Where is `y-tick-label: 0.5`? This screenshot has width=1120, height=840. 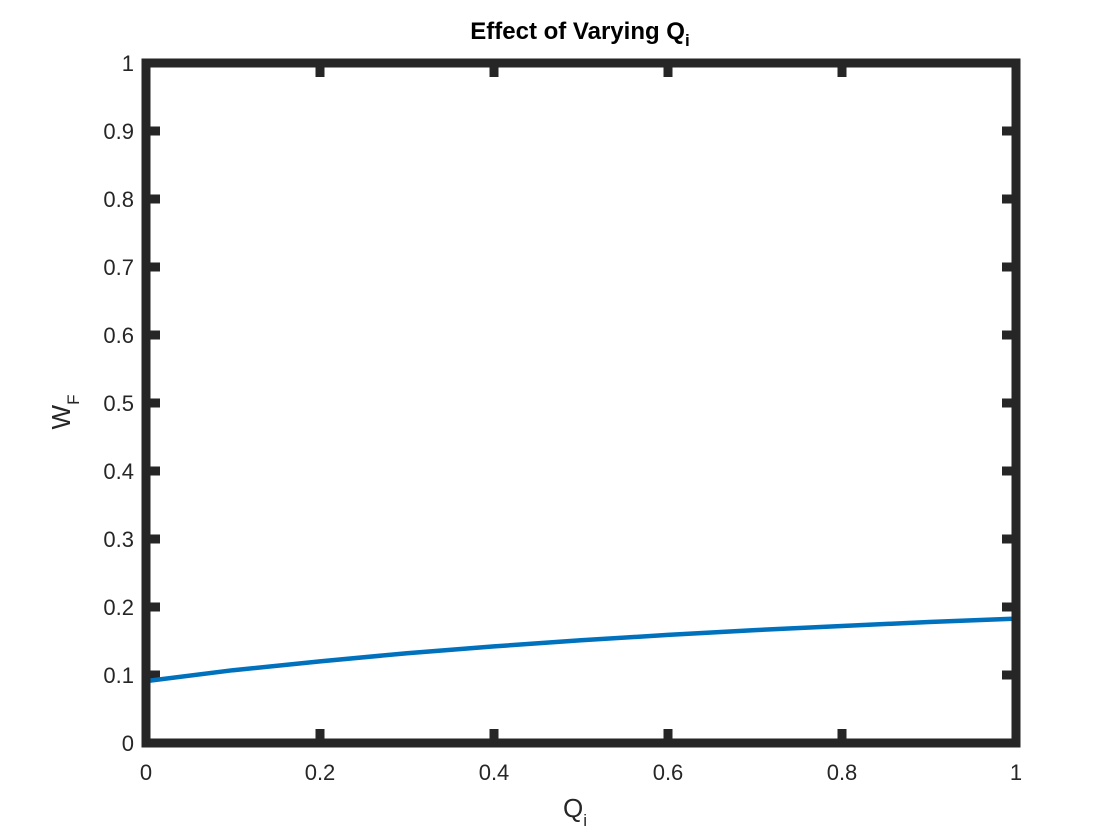
y-tick-label: 0.5 is located at coordinates (118, 403).